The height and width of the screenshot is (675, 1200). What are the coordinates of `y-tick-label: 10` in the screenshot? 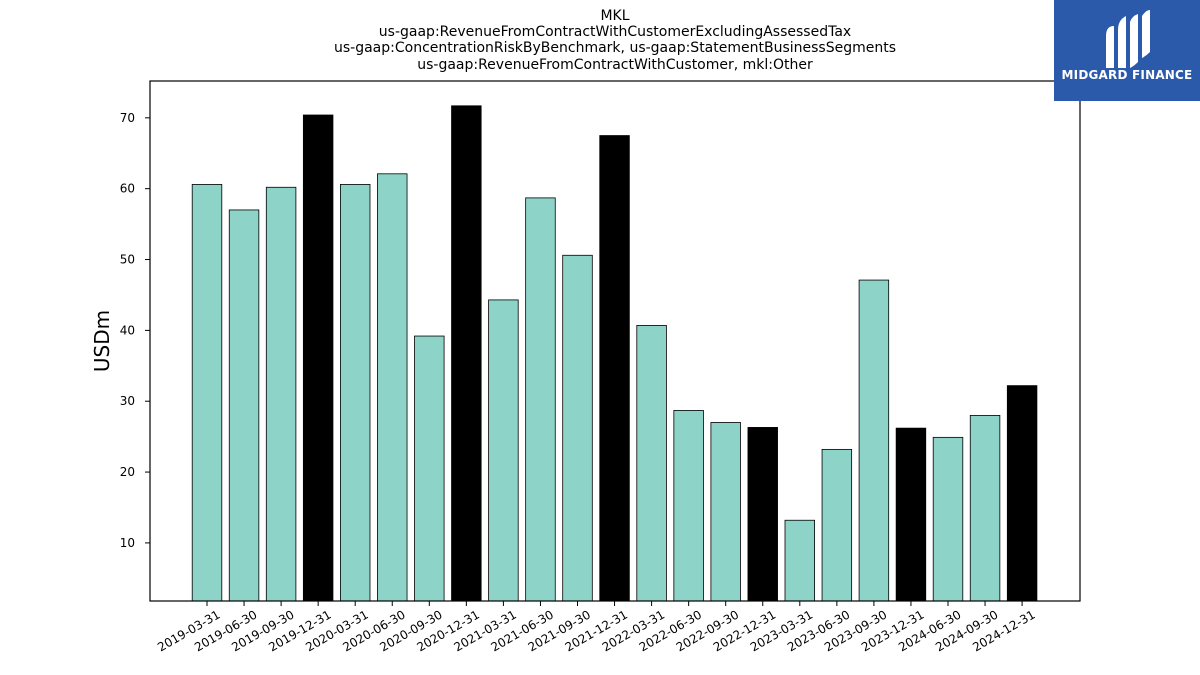 It's located at (127, 543).